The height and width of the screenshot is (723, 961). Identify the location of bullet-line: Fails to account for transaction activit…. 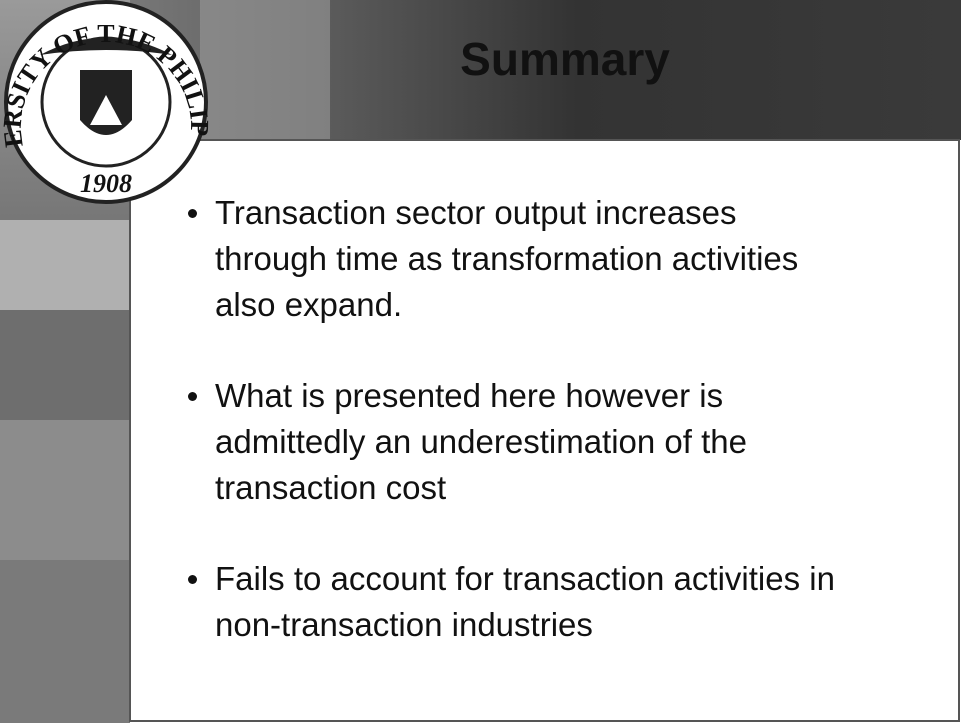
(525, 578).